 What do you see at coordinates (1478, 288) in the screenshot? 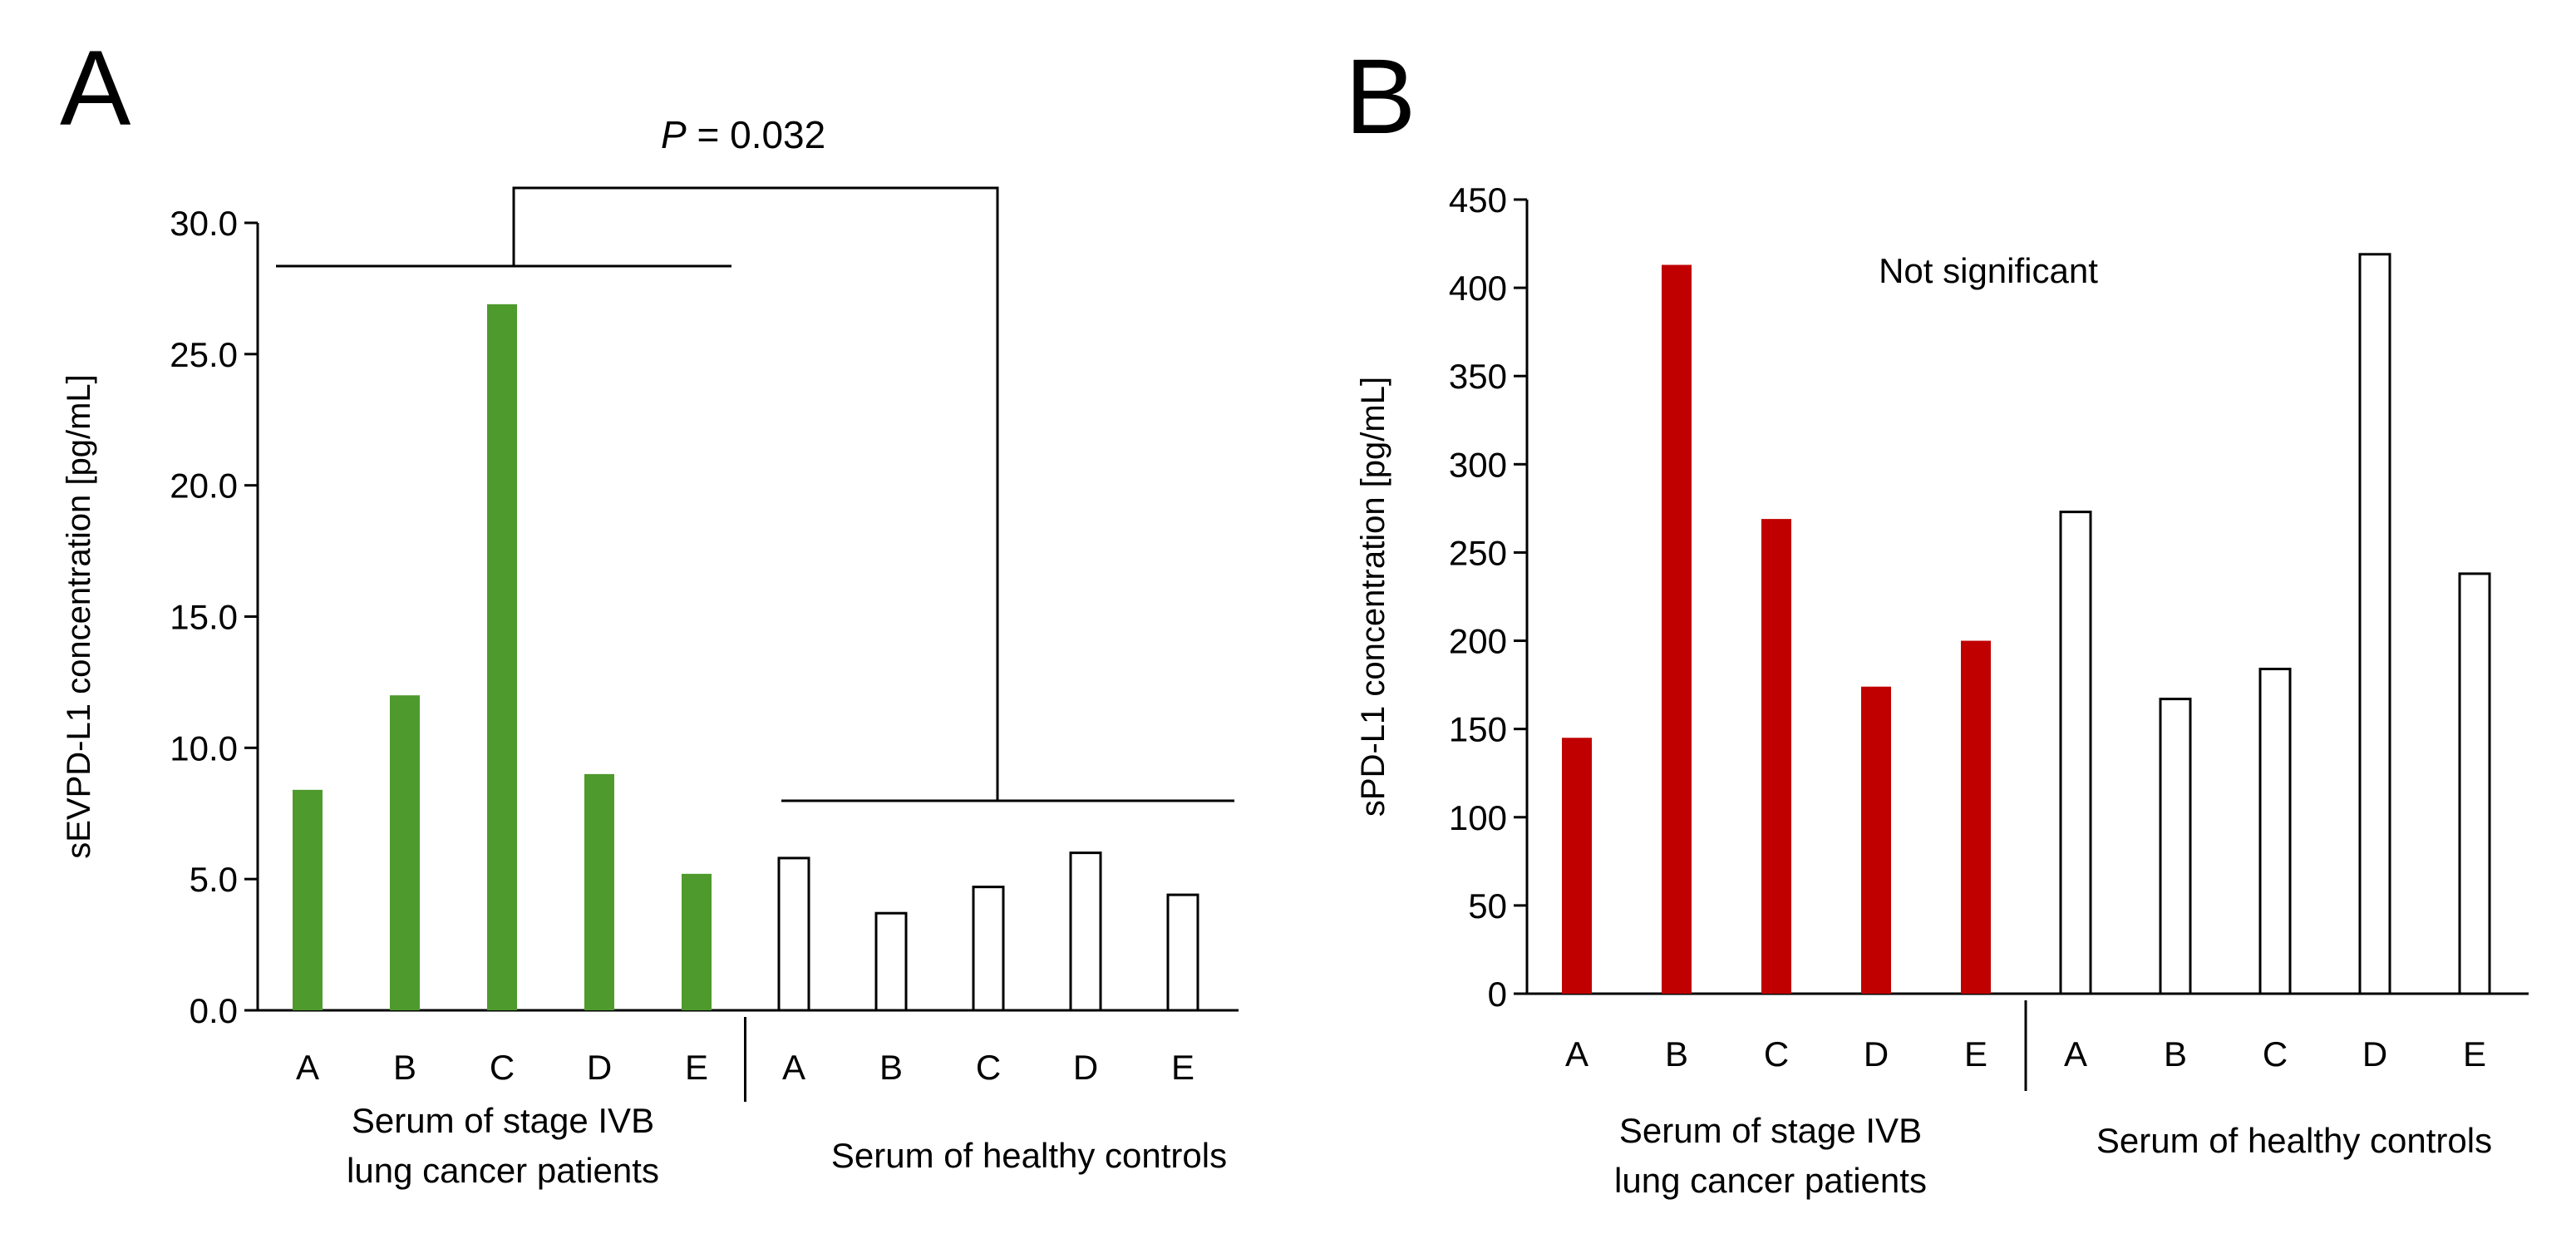
I see `y-tick-label: 400` at bounding box center [1478, 288].